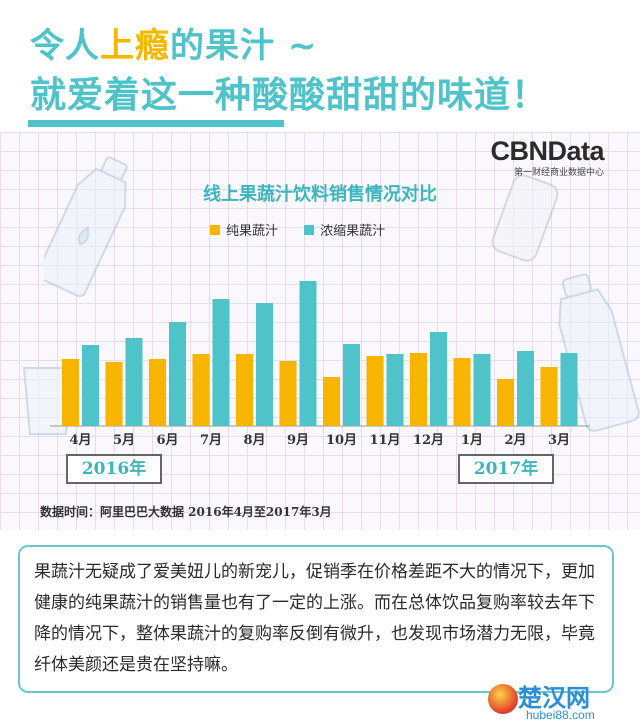  I want to click on legend-item-pure: 纯果蔬汁, so click(244, 229).